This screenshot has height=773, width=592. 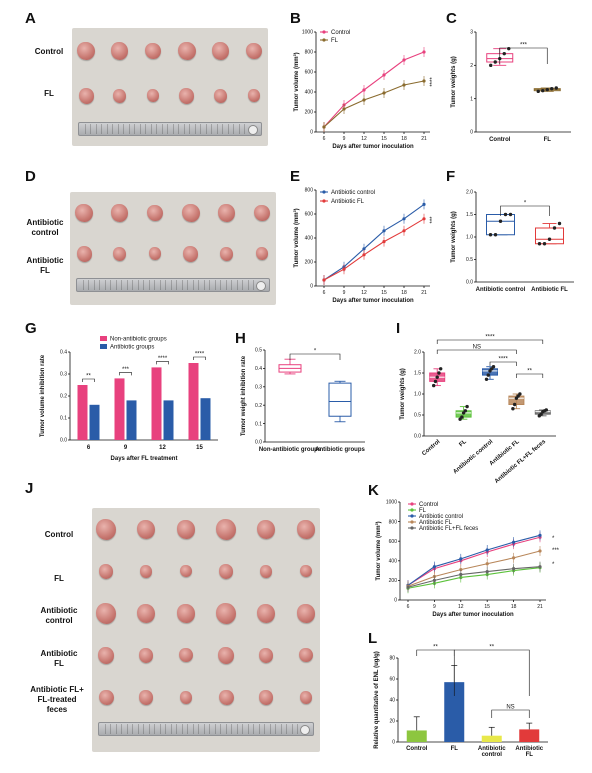 I want to click on y-tick-label: 0.2, so click(x=258, y=406).